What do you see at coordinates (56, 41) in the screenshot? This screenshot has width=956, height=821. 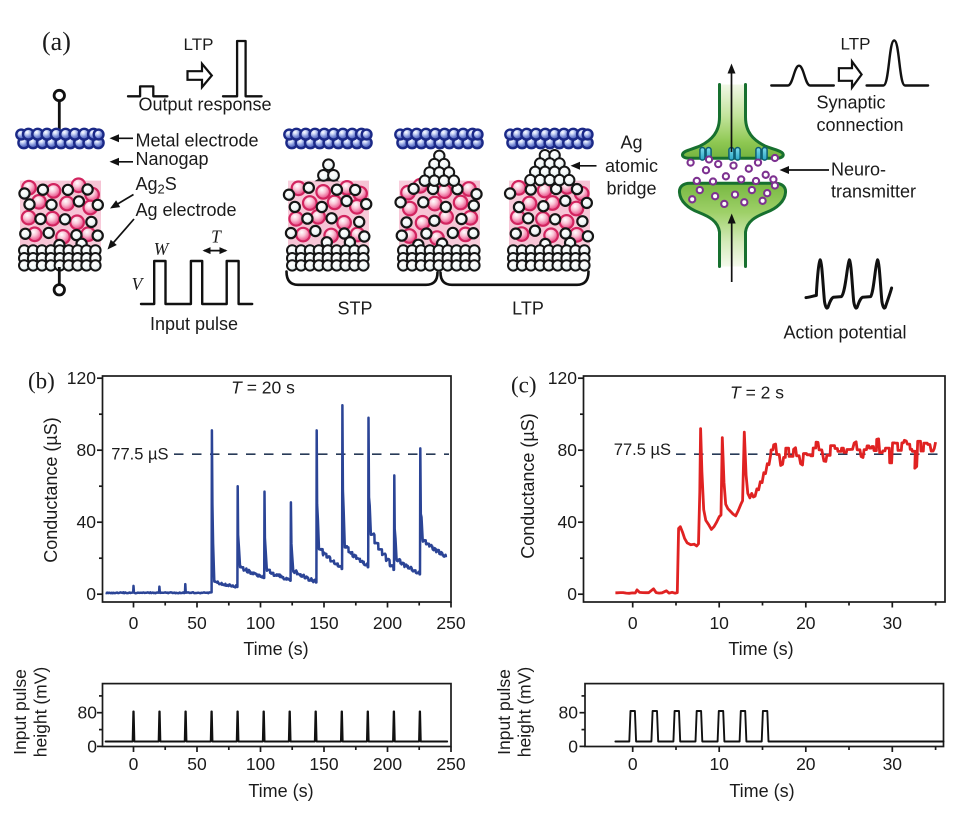 I see `svg-text: (a)` at bounding box center [56, 41].